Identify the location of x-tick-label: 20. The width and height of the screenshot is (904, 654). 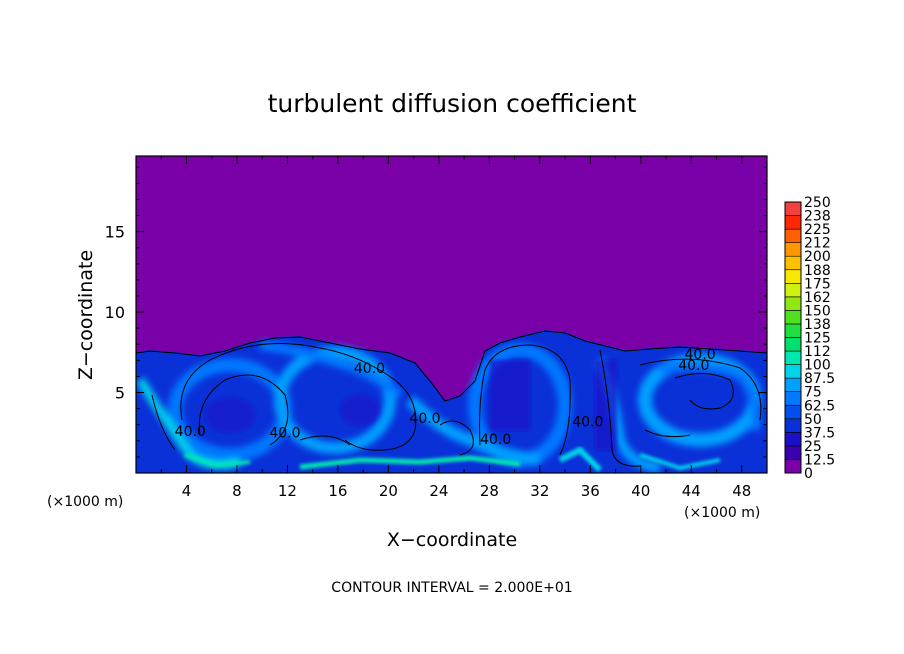
(388, 491).